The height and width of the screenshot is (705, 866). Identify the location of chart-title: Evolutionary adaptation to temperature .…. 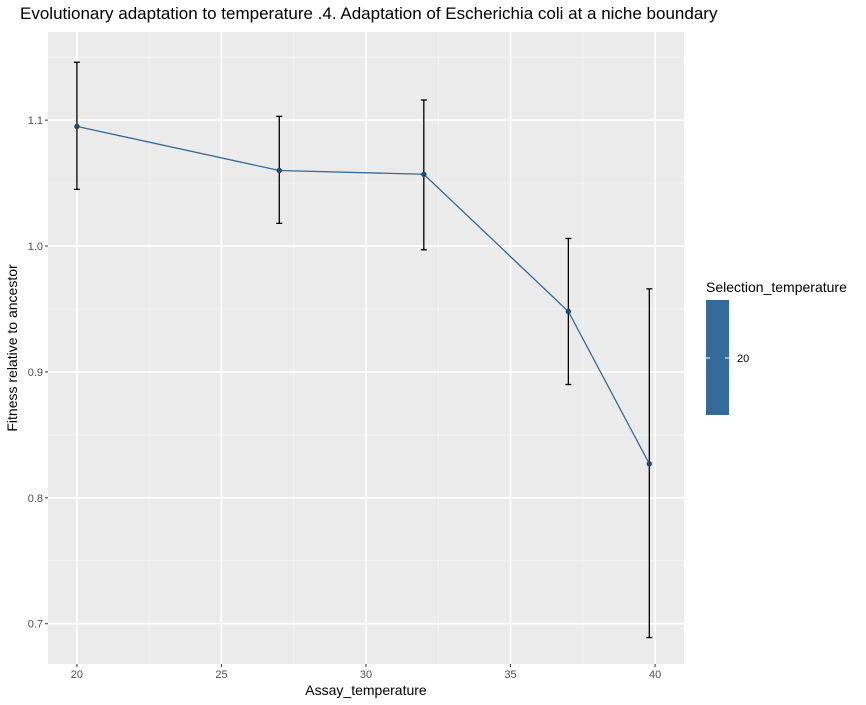
(369, 13).